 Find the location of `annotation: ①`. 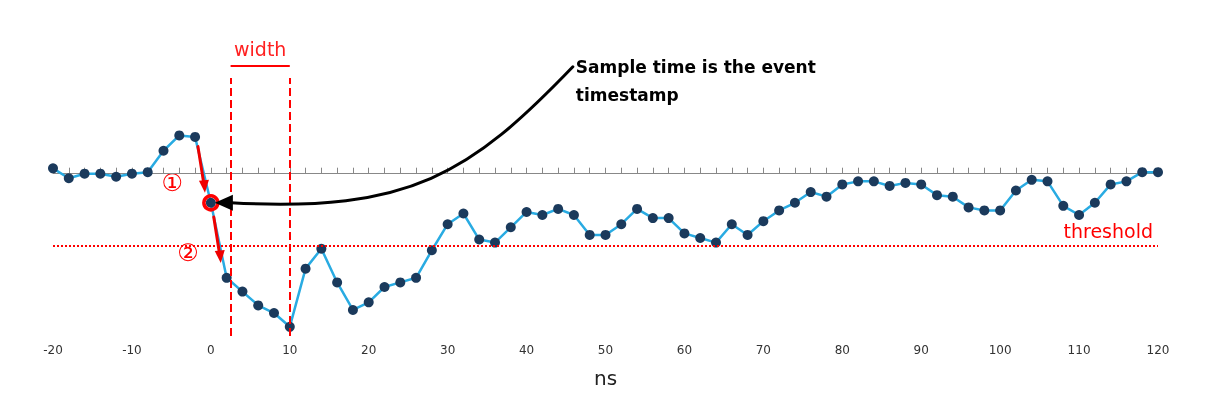

annotation: ① is located at coordinates (172, 182).